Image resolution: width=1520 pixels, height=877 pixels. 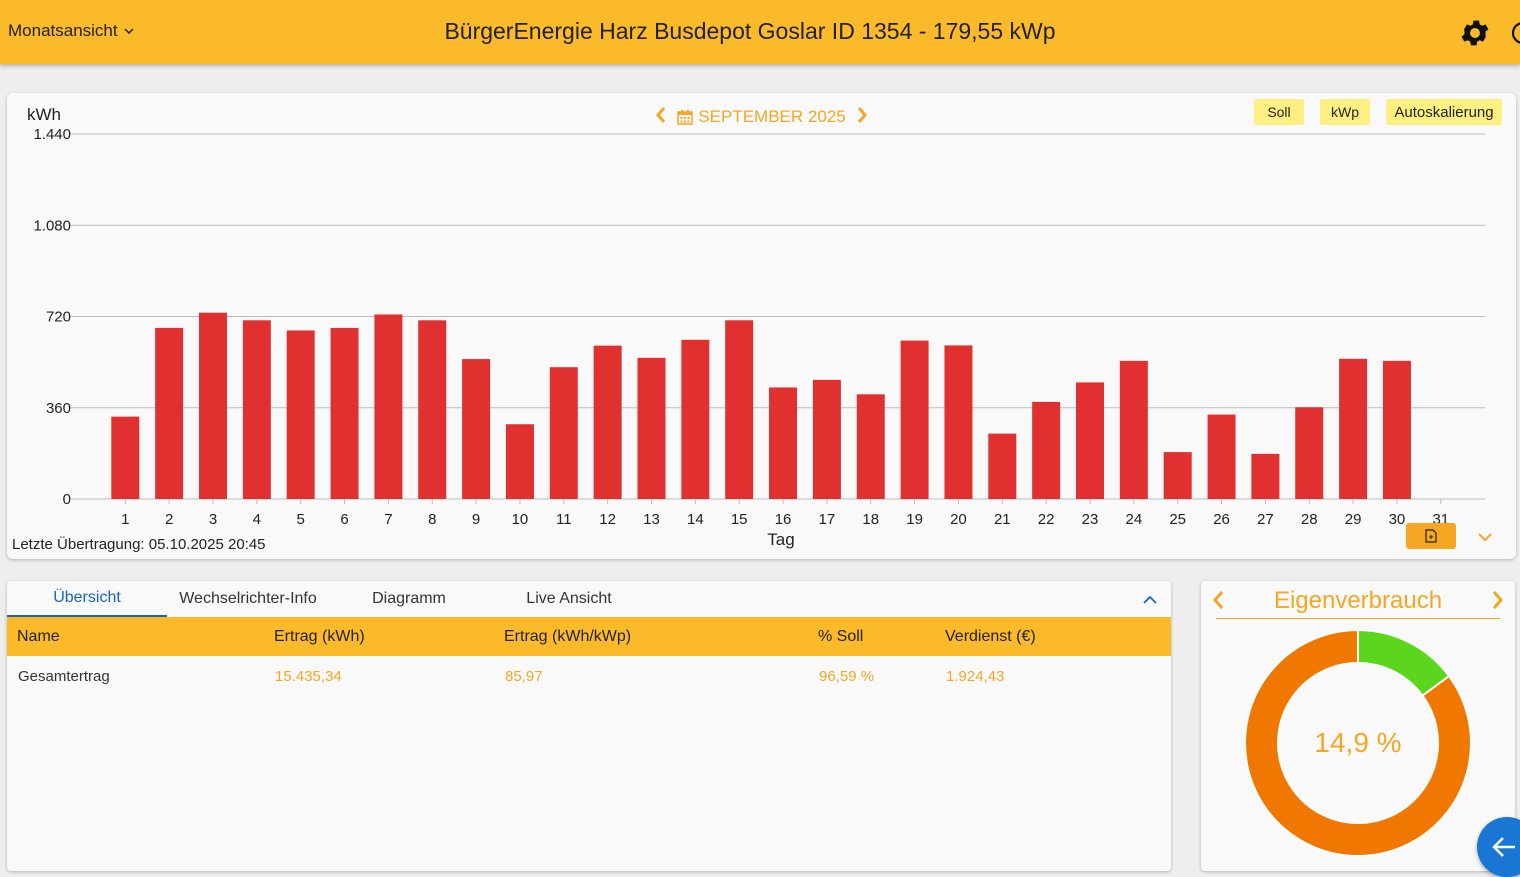 I want to click on x-tick-label: 25, so click(x=1177, y=519).